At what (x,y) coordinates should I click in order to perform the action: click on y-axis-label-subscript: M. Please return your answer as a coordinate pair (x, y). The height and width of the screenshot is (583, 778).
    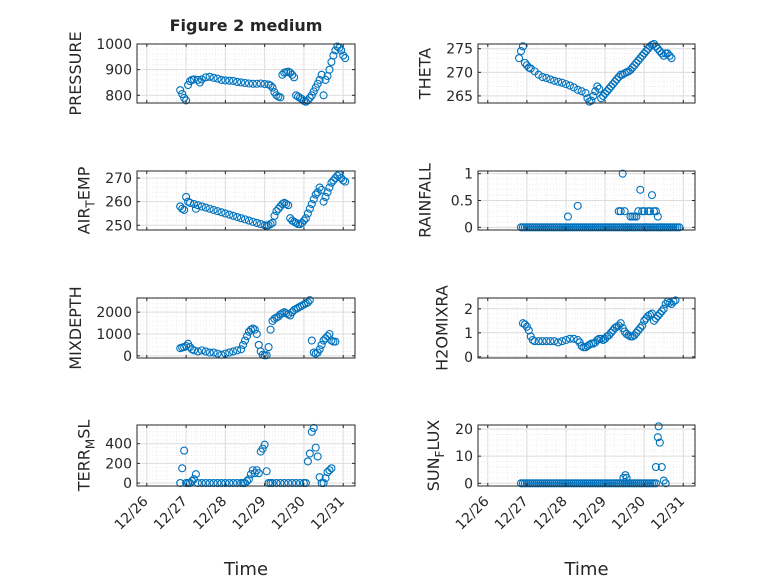
    Looking at the image, I should click on (91, 444).